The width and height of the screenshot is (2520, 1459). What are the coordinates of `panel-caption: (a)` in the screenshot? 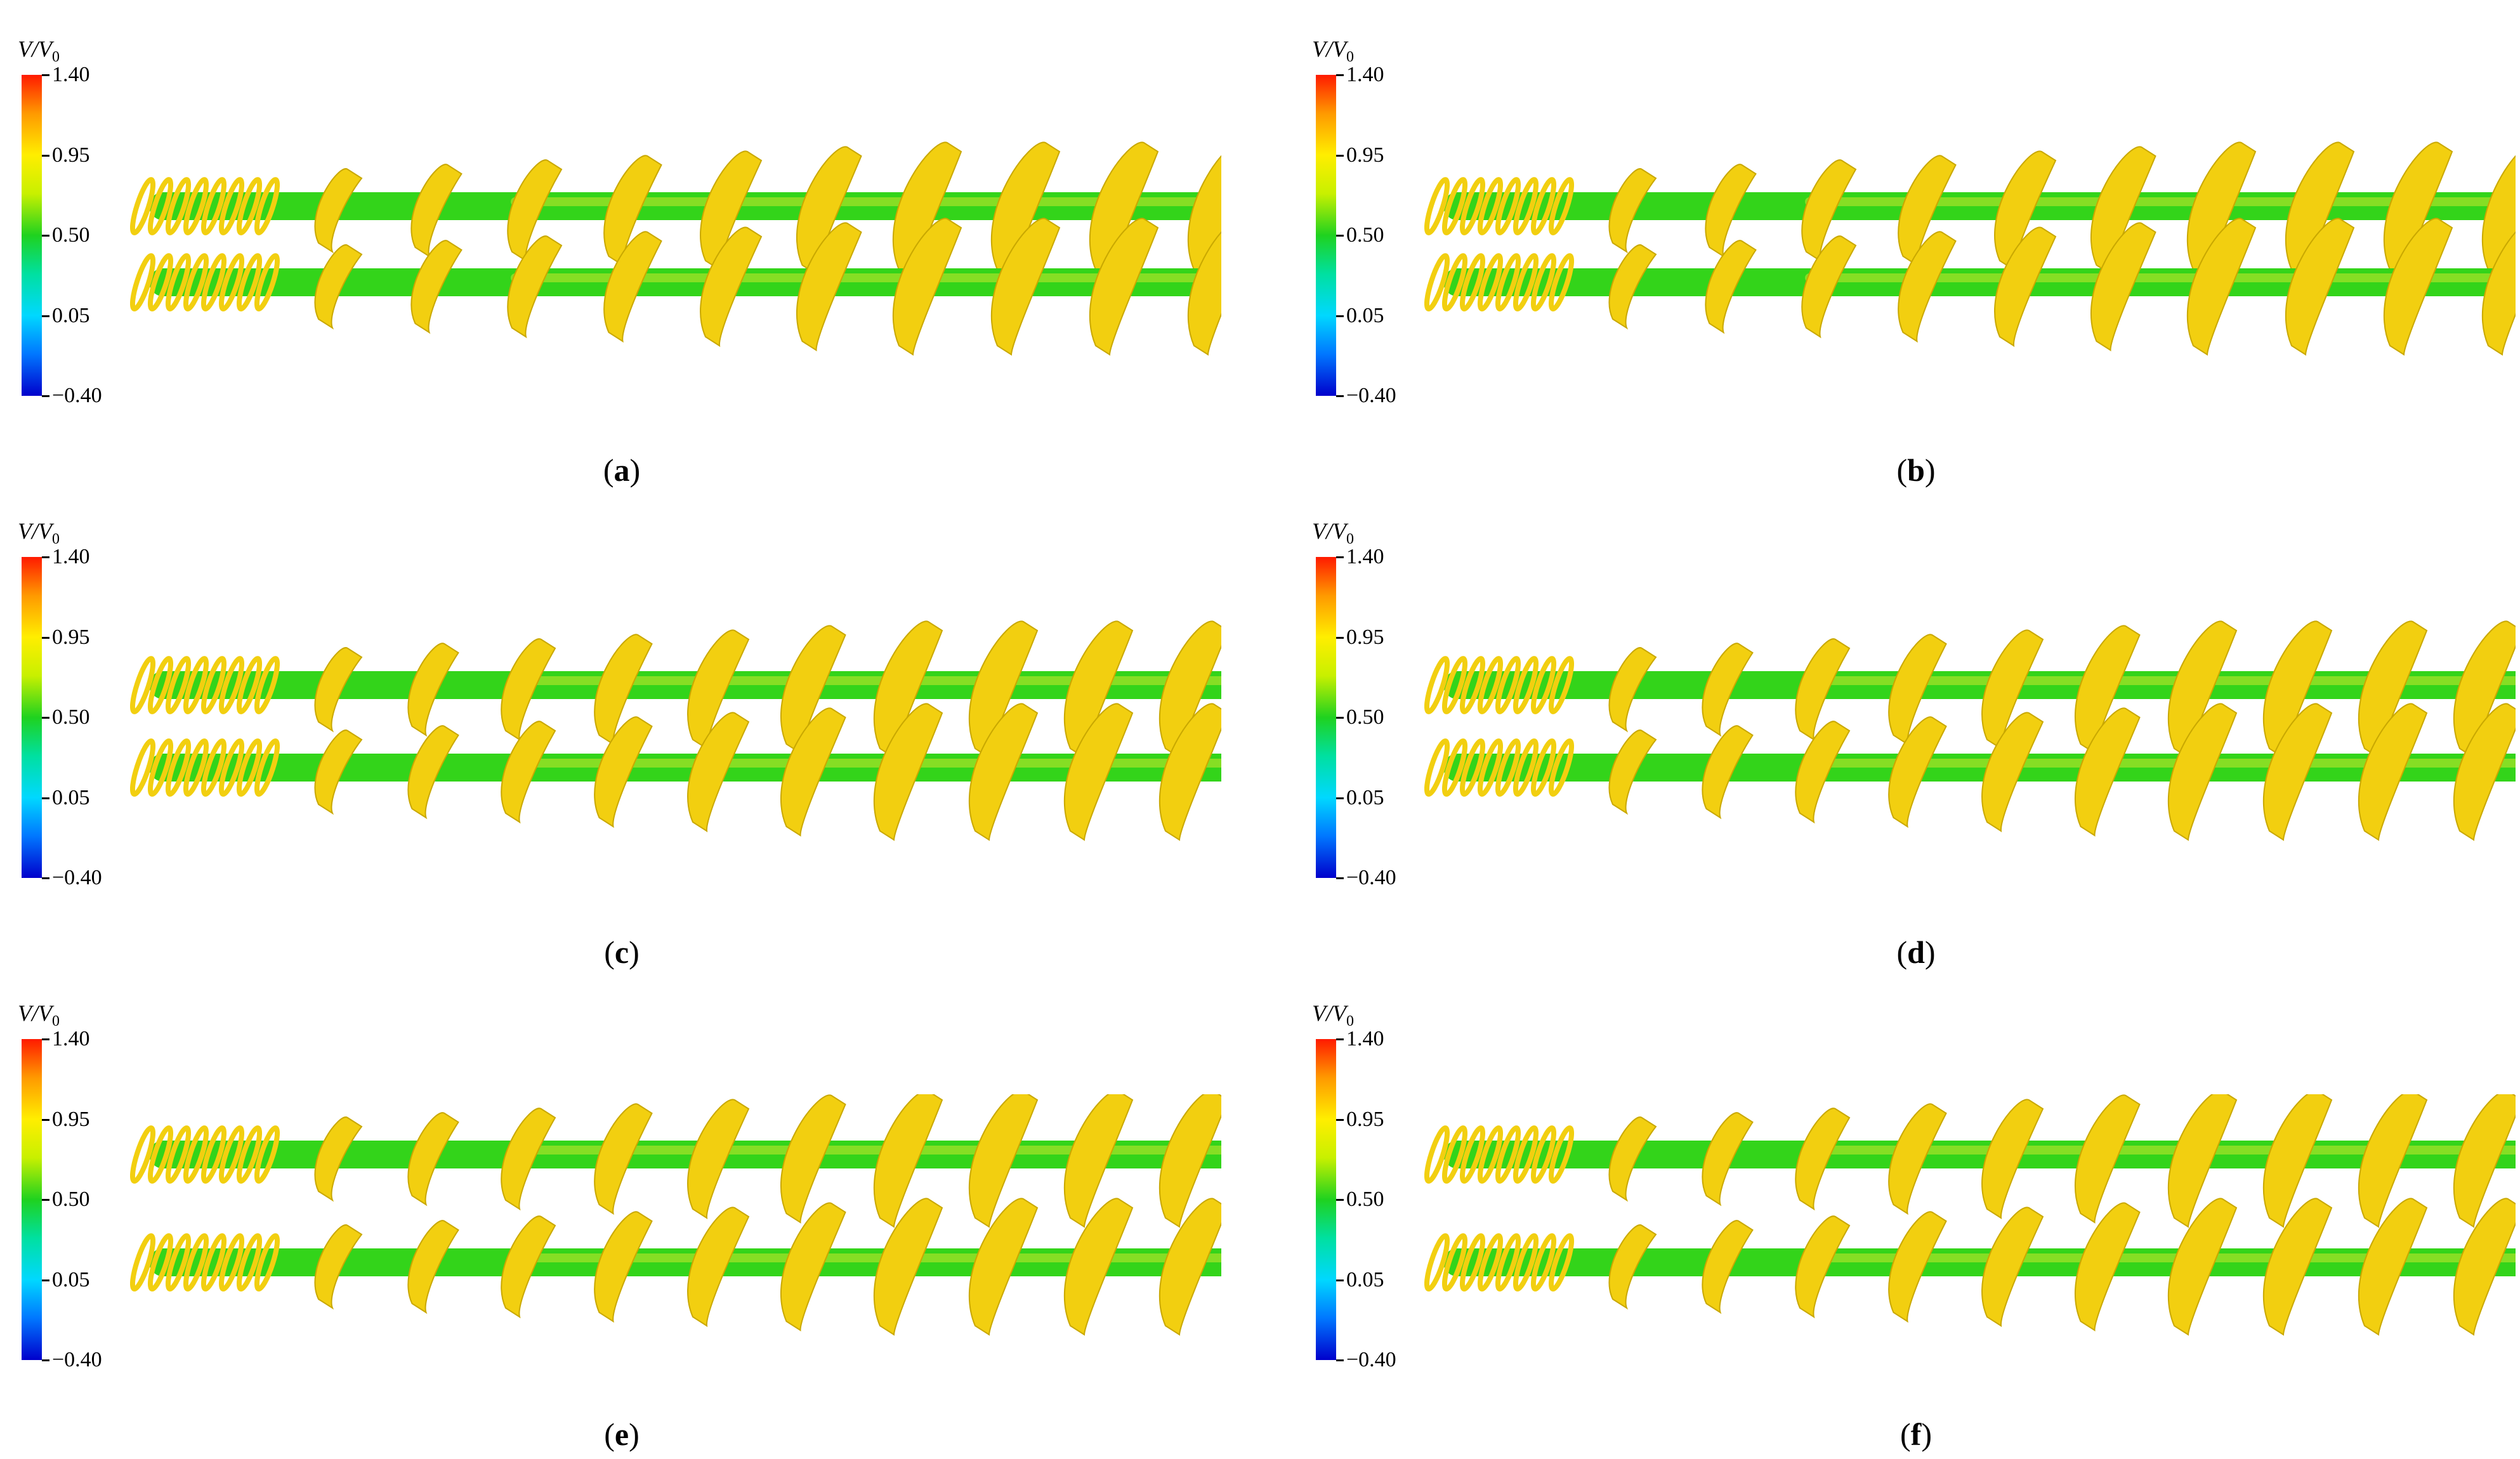 It's located at (622, 470).